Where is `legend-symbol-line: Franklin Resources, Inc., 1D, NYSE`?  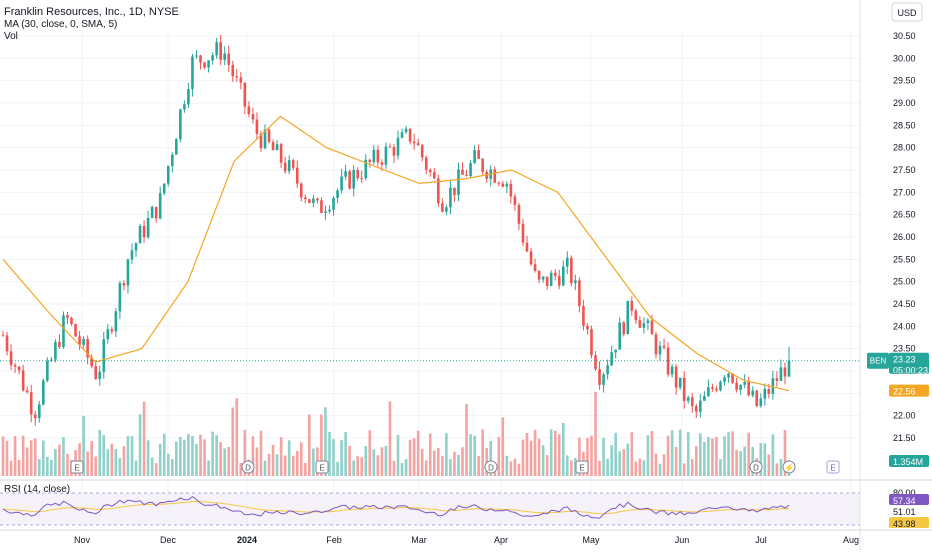 legend-symbol-line: Franklin Resources, Inc., 1D, NYSE is located at coordinates (91, 12).